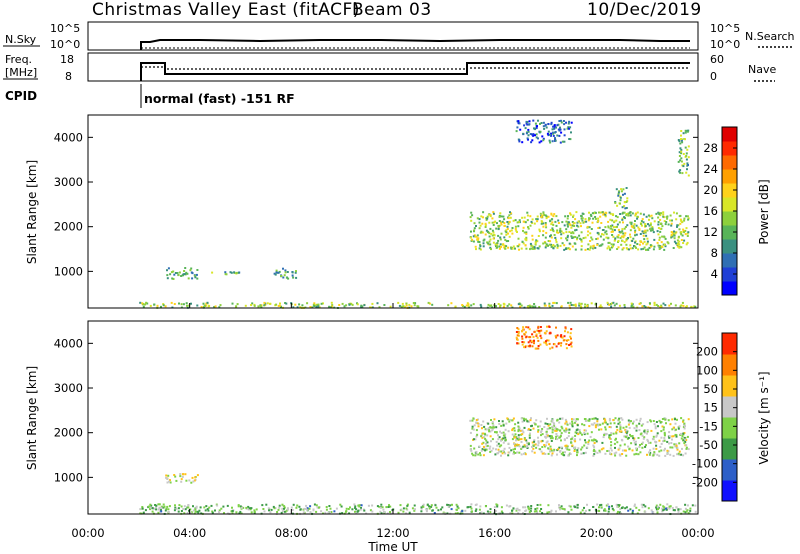 This screenshot has width=800, height=554. What do you see at coordinates (68, 271) in the screenshot?
I see `y-tick-label: 1000` at bounding box center [68, 271].